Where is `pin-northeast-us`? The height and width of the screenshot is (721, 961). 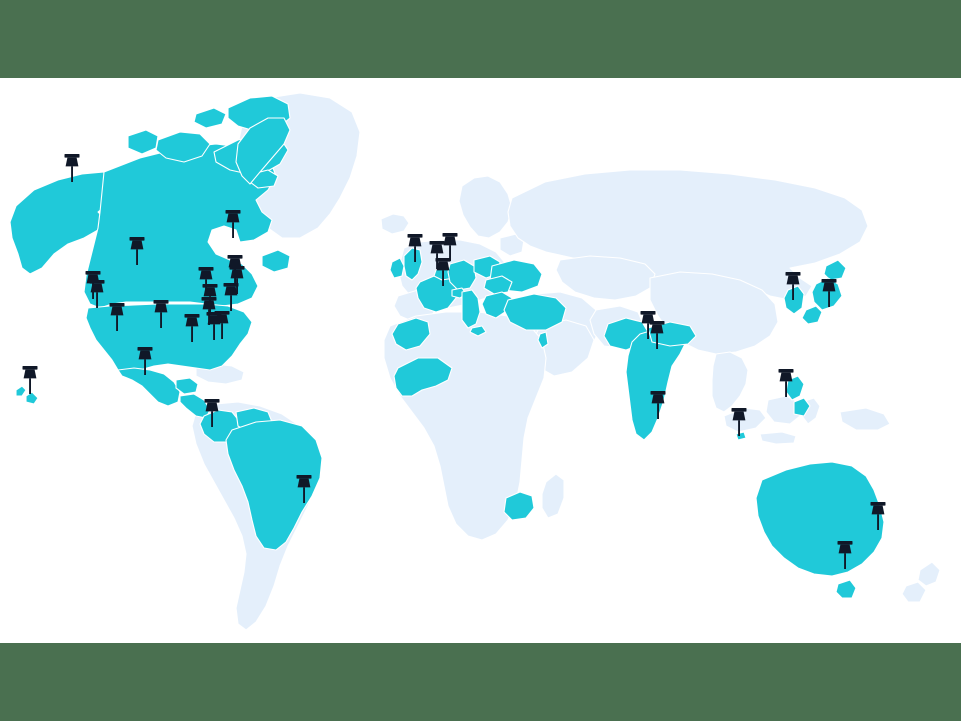 pin-northeast-us is located at coordinates (231, 297).